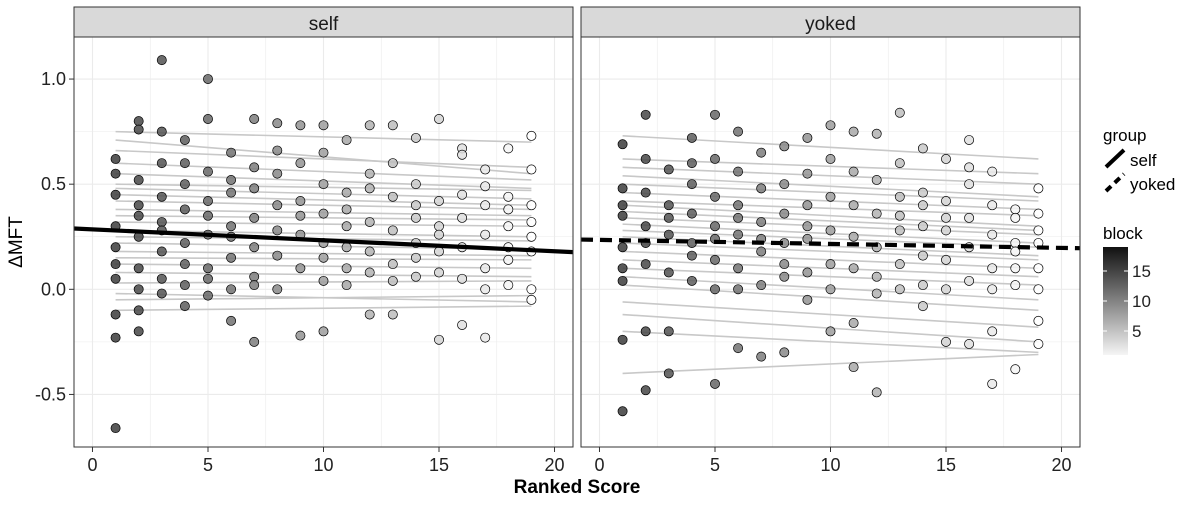 The height and width of the screenshot is (505, 1200). What do you see at coordinates (53, 289) in the screenshot?
I see `y-tick-label: 0.0` at bounding box center [53, 289].